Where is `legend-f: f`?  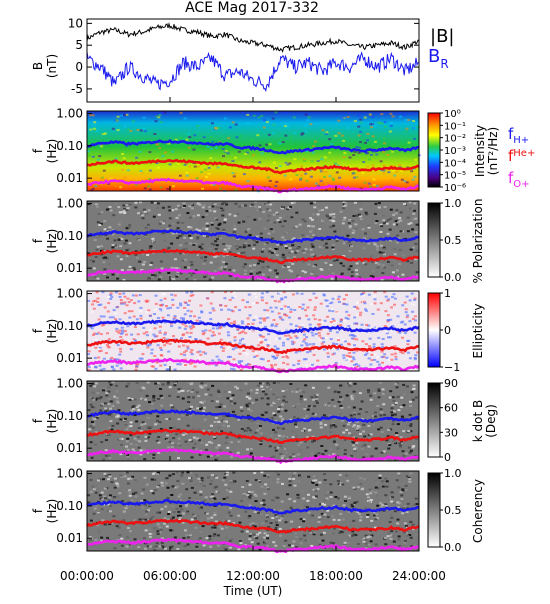
legend-f: f is located at coordinates (511, 134).